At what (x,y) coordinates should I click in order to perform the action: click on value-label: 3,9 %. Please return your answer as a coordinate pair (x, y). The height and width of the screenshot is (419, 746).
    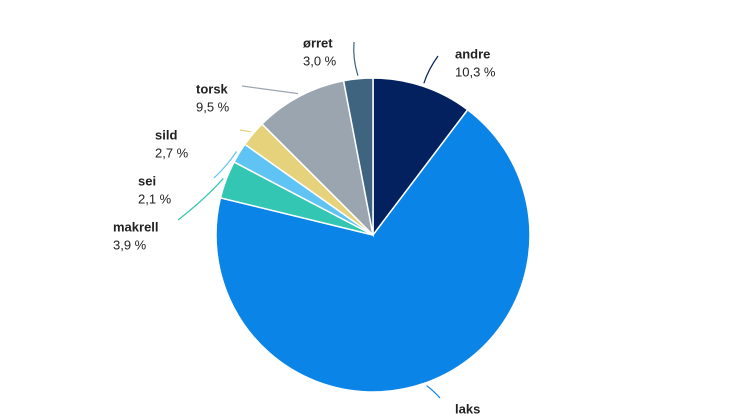
    Looking at the image, I should click on (130, 244).